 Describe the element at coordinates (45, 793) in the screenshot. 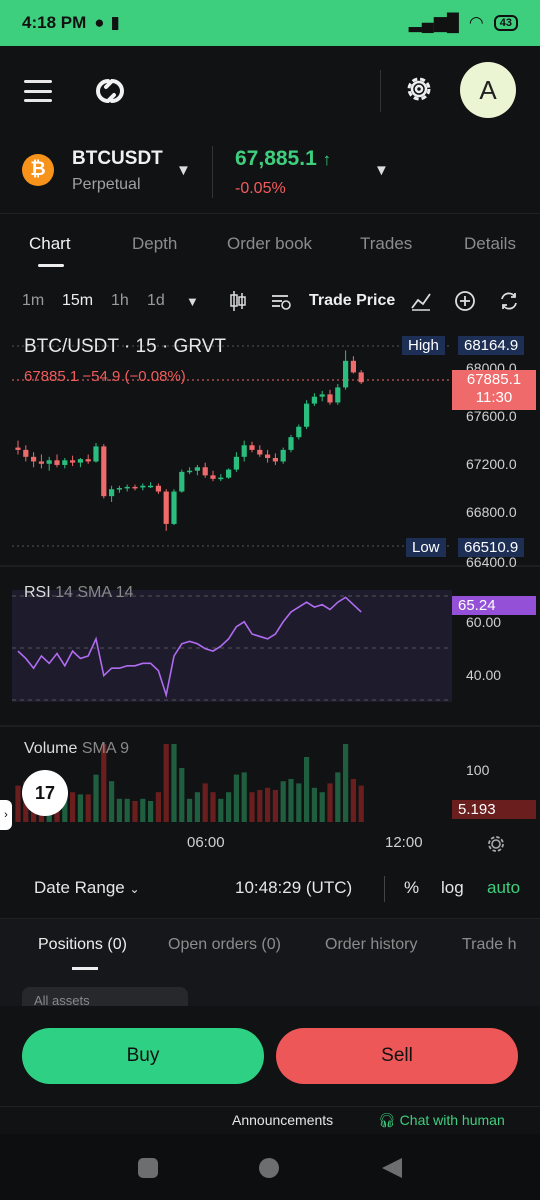

I see `tradingview-logo: 17` at that location.